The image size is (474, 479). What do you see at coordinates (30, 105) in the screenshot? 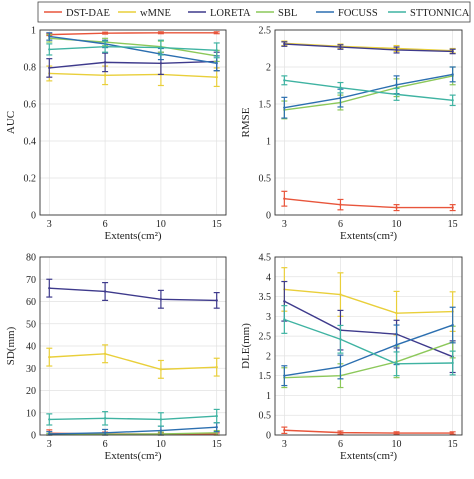
I see `y-tick-label: 0.6` at bounding box center [30, 105].